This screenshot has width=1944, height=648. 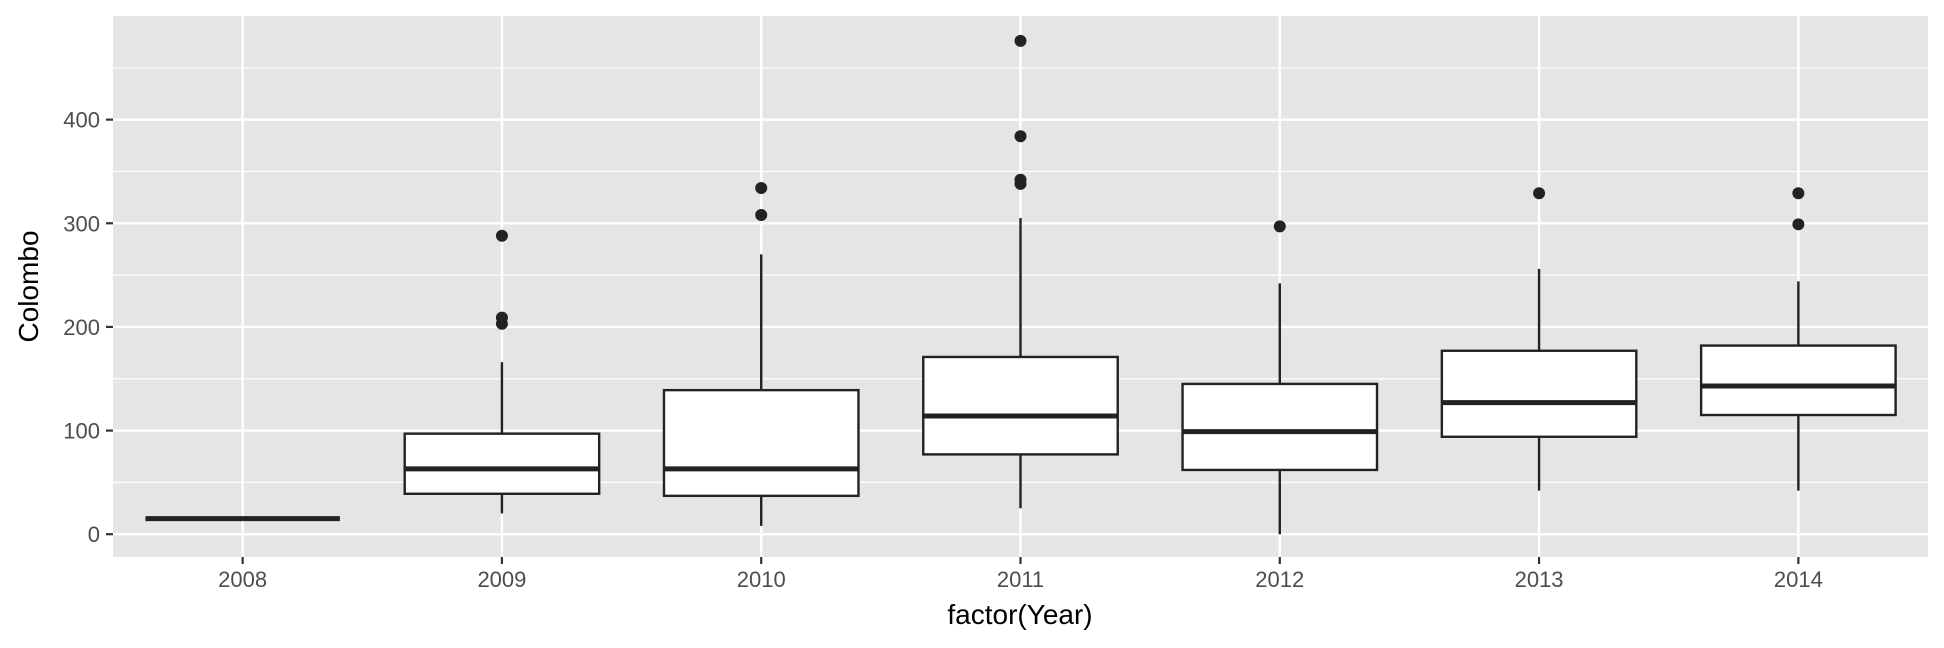 I want to click on x-tick-label: 2010, so click(x=761, y=579).